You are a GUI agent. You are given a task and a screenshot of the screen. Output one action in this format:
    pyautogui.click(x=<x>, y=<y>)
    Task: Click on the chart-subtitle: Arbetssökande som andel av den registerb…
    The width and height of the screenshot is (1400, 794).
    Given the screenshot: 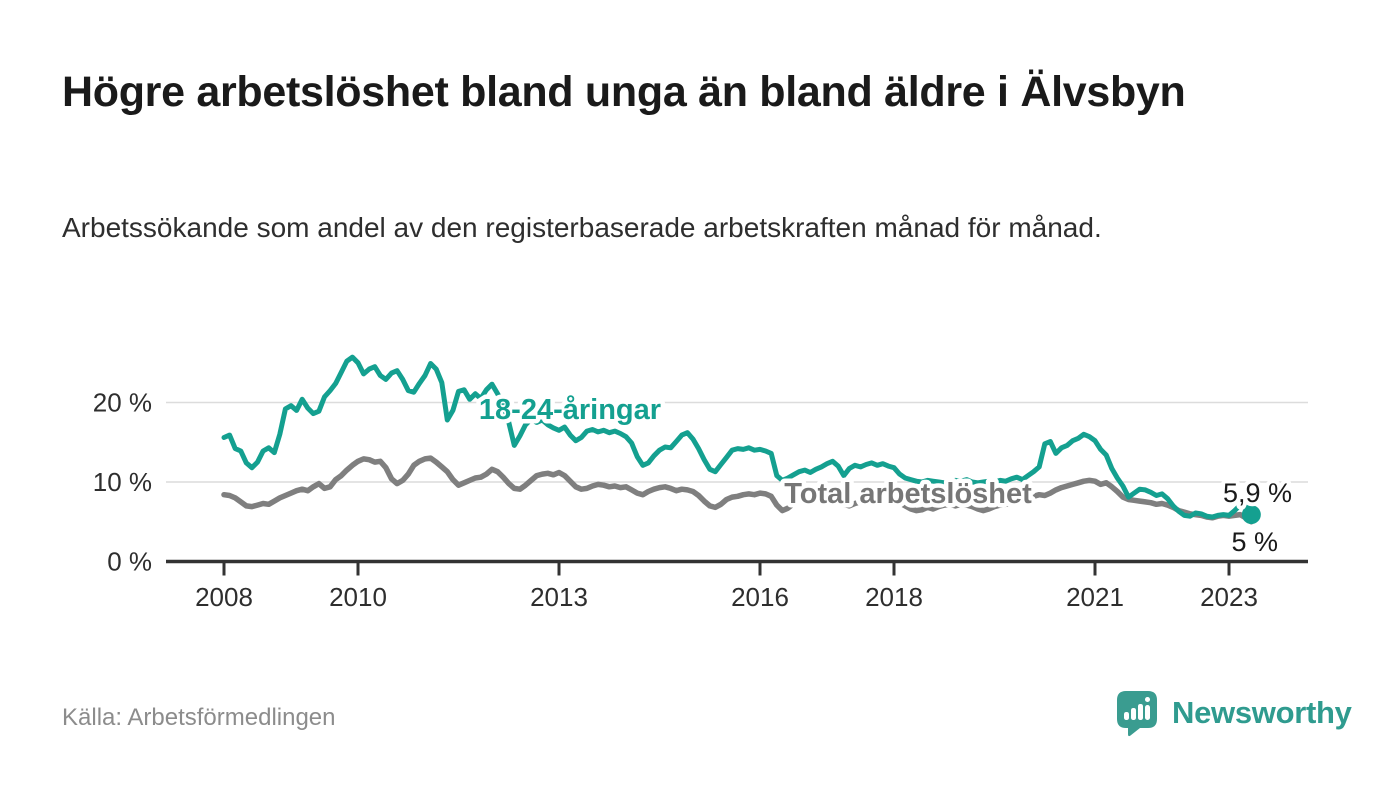 What is the action you would take?
    pyautogui.click(x=582, y=227)
    